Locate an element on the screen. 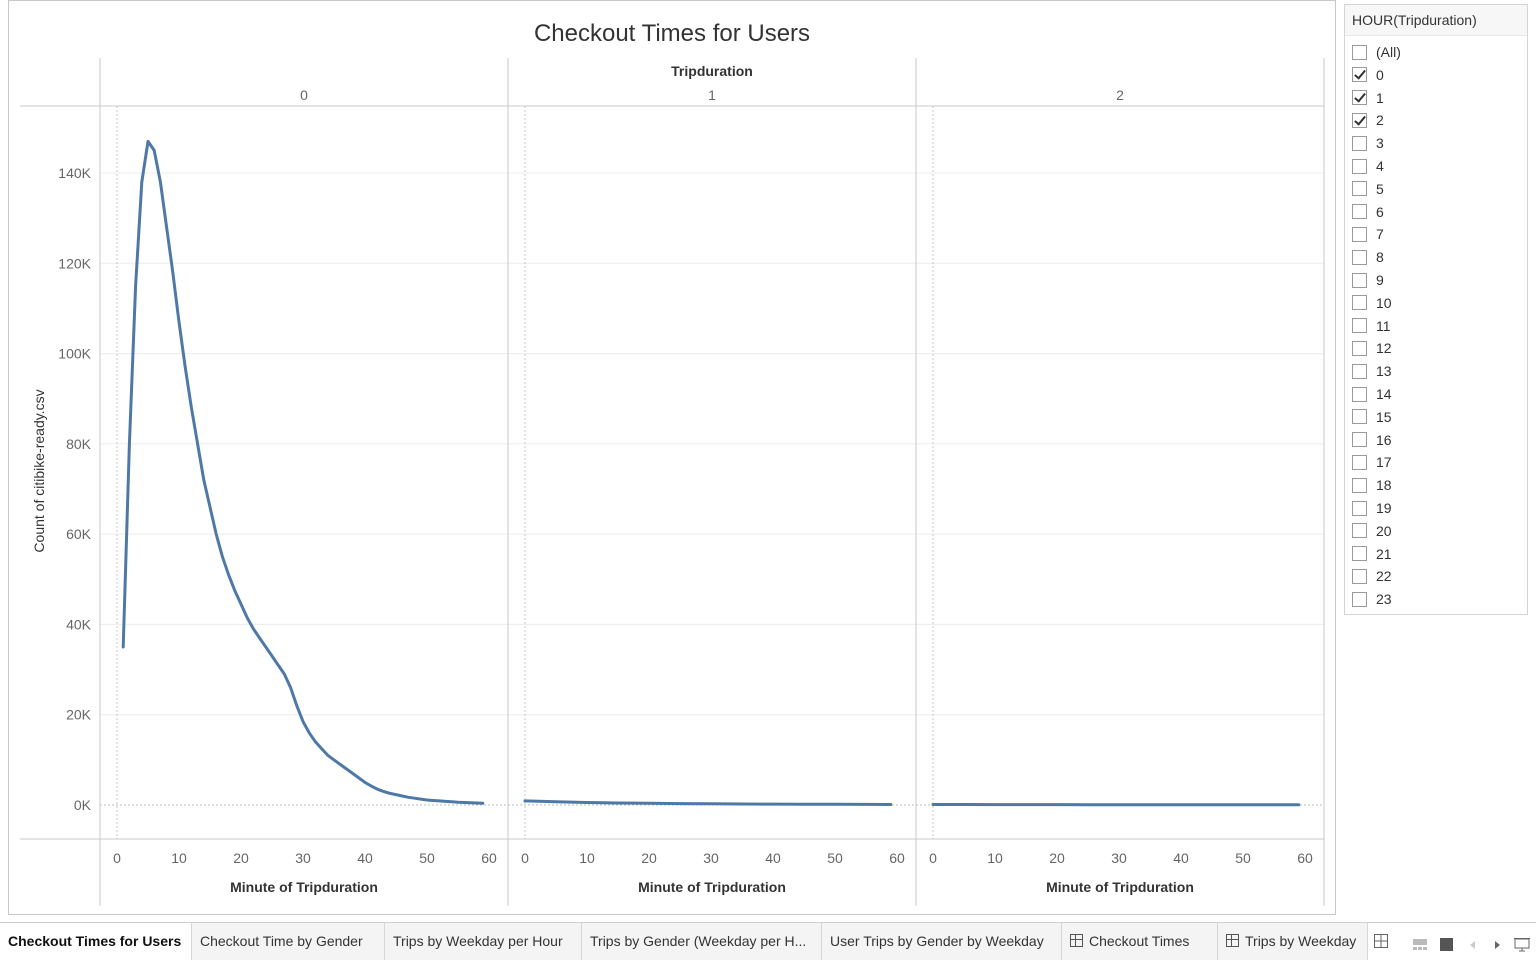  filter-item-14: 14 is located at coordinates (1372, 394).